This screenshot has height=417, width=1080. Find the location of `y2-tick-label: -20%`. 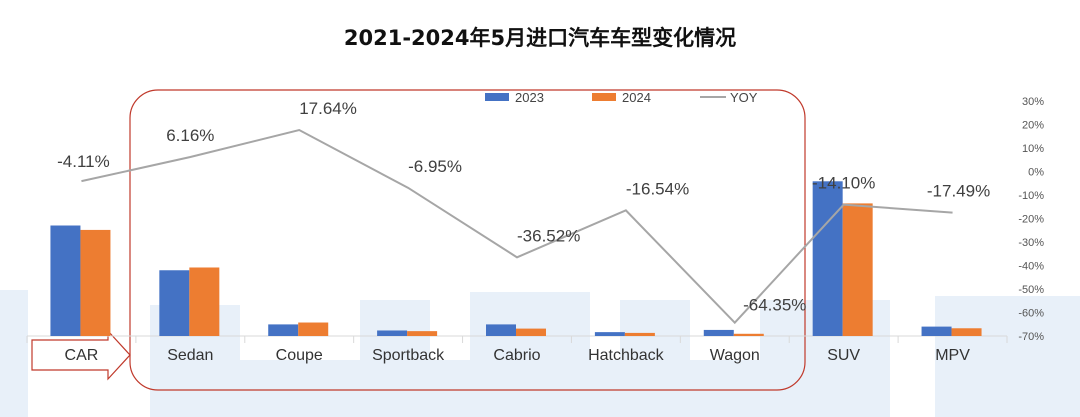

y2-tick-label: -20% is located at coordinates (1031, 220).